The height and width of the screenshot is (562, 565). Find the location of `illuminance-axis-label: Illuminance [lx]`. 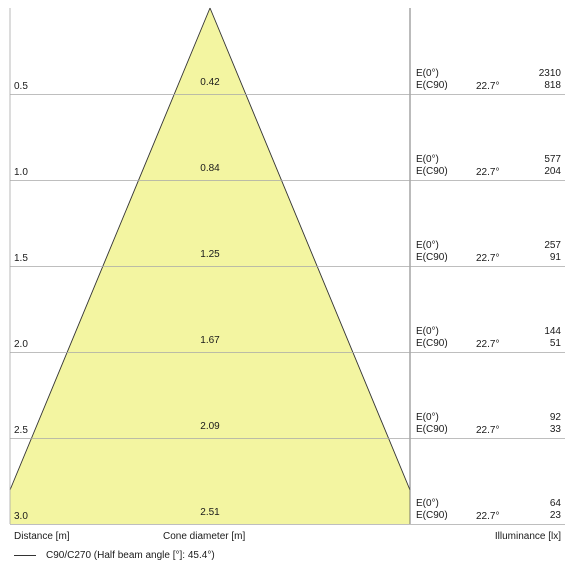

illuminance-axis-label: Illuminance [lx] is located at coordinates (527, 536).